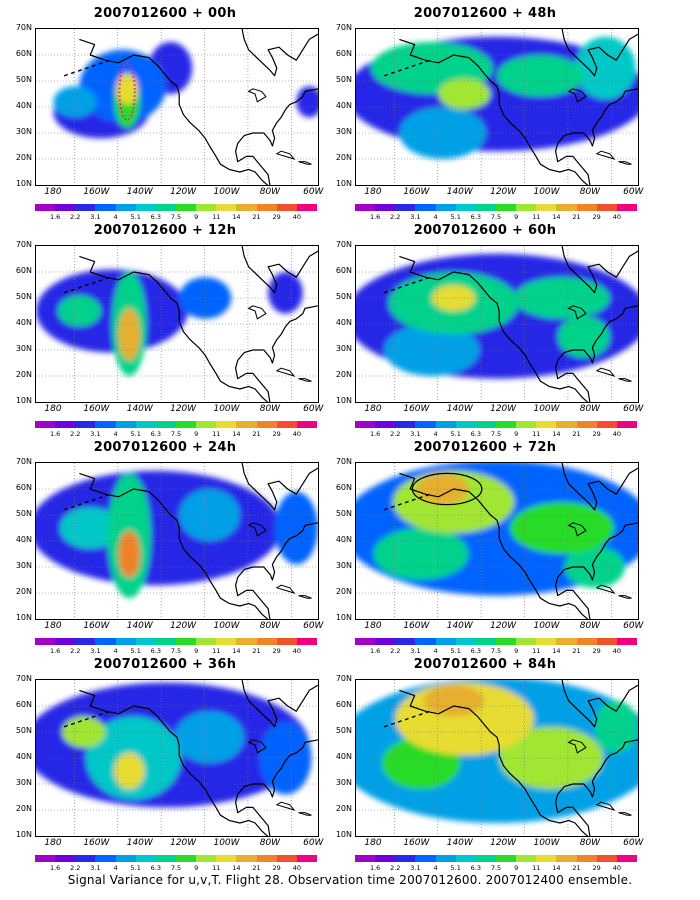 This screenshot has height=900, width=700. I want to click on lat-tick-label: 30N, so click(23, 782).